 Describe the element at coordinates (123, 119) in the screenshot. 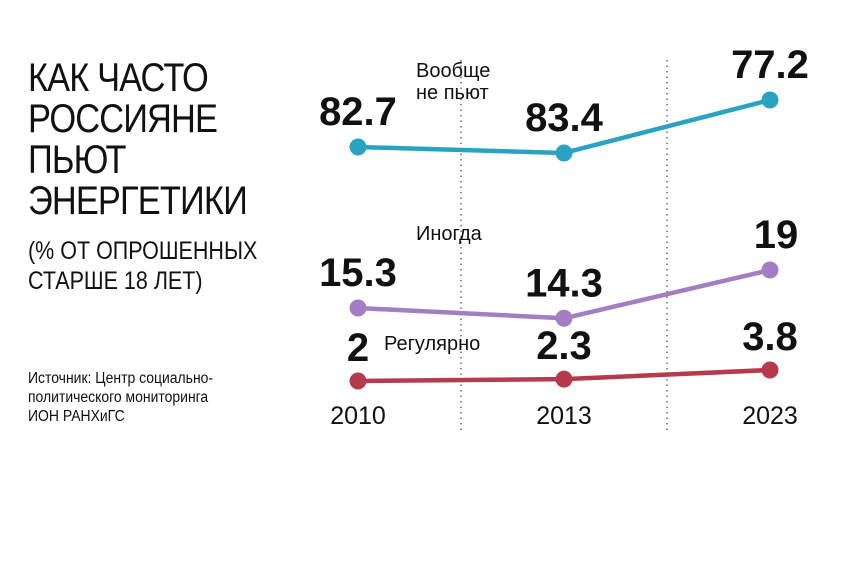

I see `title-line: РОССИЯНЕ` at that location.